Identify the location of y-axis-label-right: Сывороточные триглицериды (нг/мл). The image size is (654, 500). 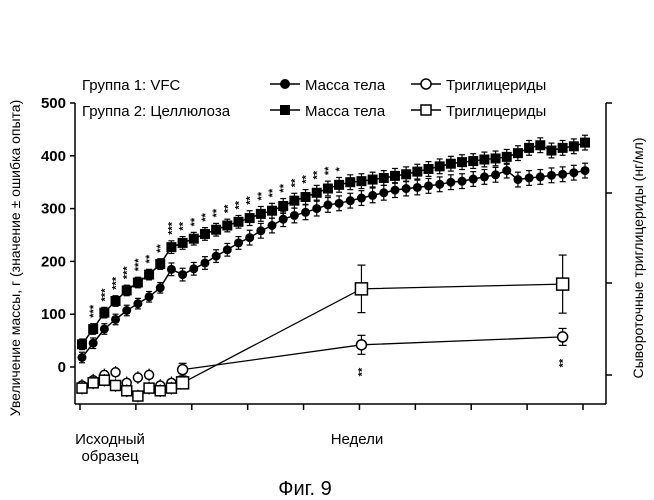
(638, 257).